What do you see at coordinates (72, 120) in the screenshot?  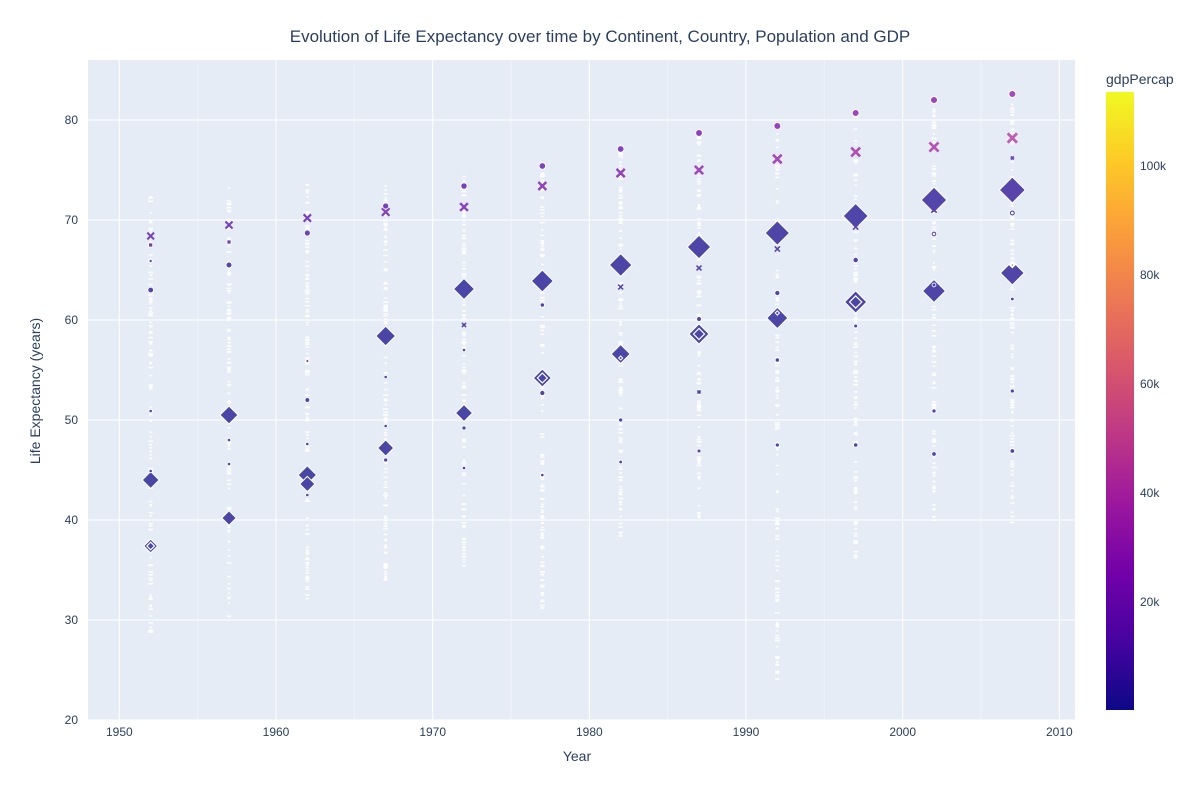 I see `y-tick-label: 80` at bounding box center [72, 120].